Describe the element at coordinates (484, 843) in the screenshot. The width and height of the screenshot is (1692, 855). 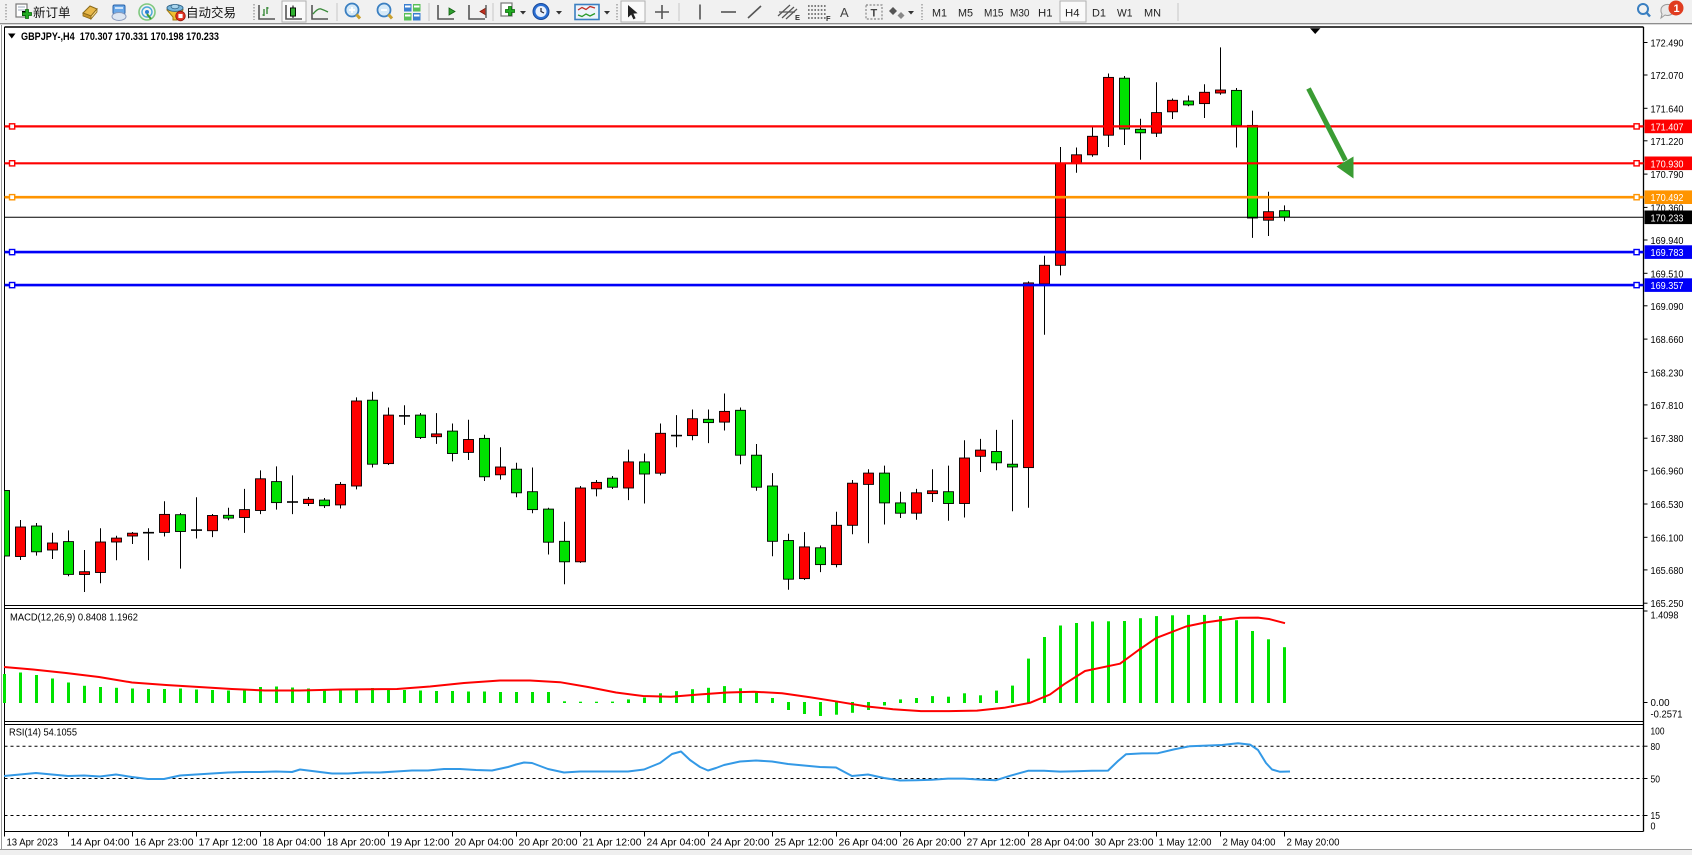
I see `svg-text: 20 Apr 04:00` at that location.